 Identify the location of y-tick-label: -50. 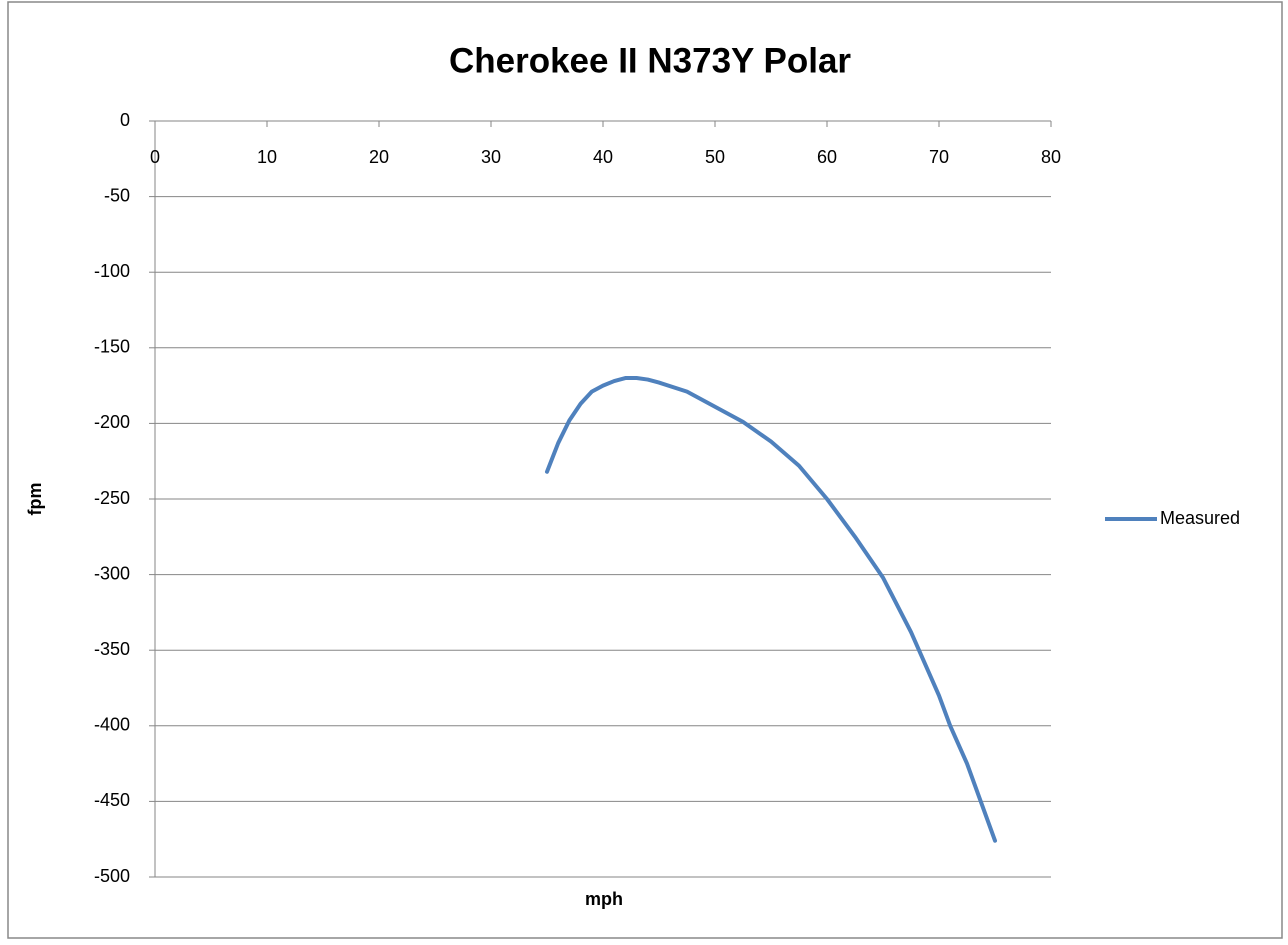
(117, 195).